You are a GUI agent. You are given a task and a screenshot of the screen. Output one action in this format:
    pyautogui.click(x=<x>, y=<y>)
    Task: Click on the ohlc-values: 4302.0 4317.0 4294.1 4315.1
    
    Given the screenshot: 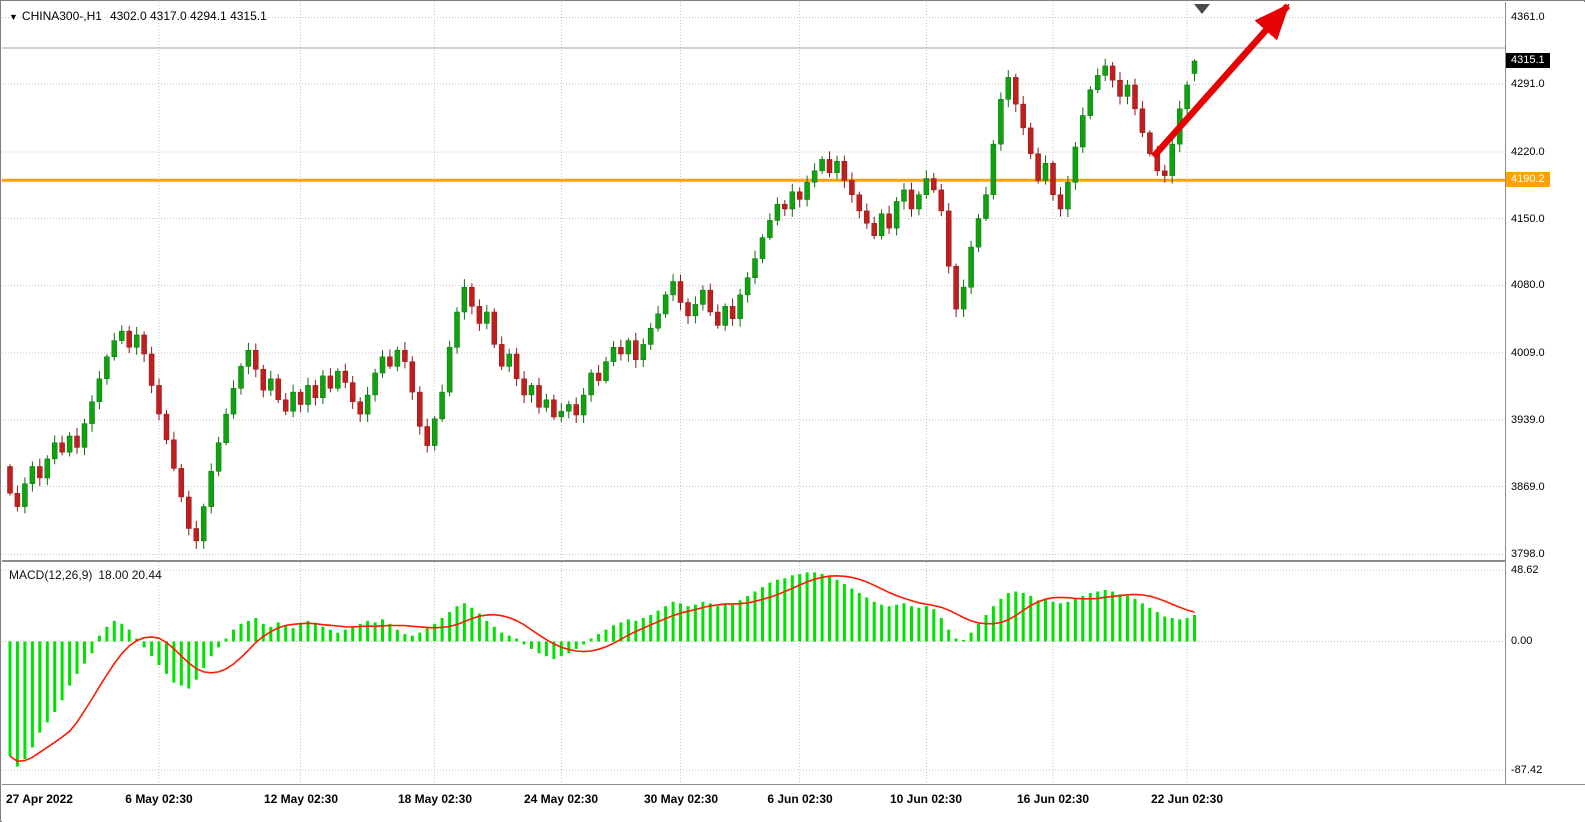 What is the action you would take?
    pyautogui.click(x=188, y=16)
    